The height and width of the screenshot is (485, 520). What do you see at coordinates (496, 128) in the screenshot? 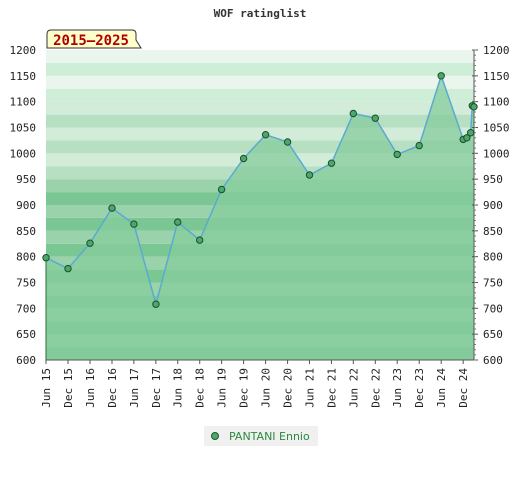
I see `y-tick-label-right: 1050` at bounding box center [496, 128].